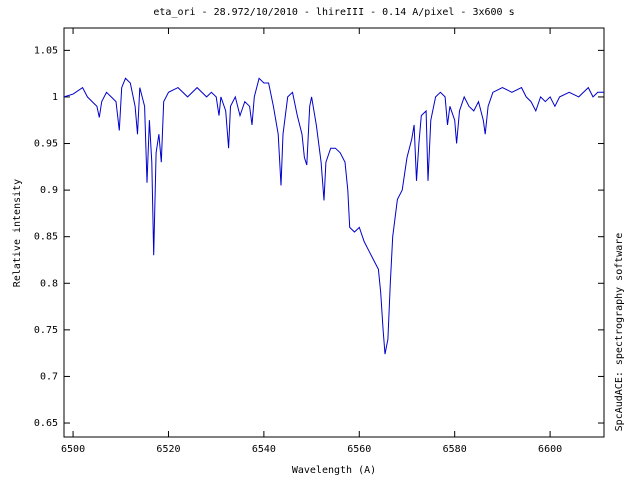  Describe the element at coordinates (359, 449) in the screenshot. I see `x-tick-label: 6560` at that location.